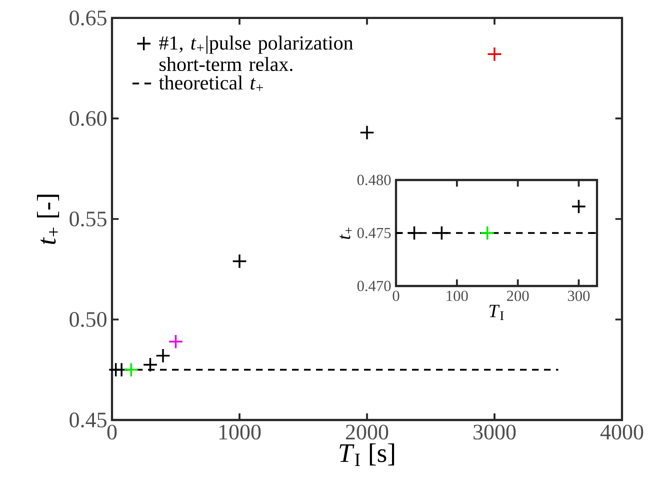 The width and height of the screenshot is (655, 499). What do you see at coordinates (48, 219) in the screenshot?
I see `y-axis-title: t$_{+}$ [-]` at bounding box center [48, 219].